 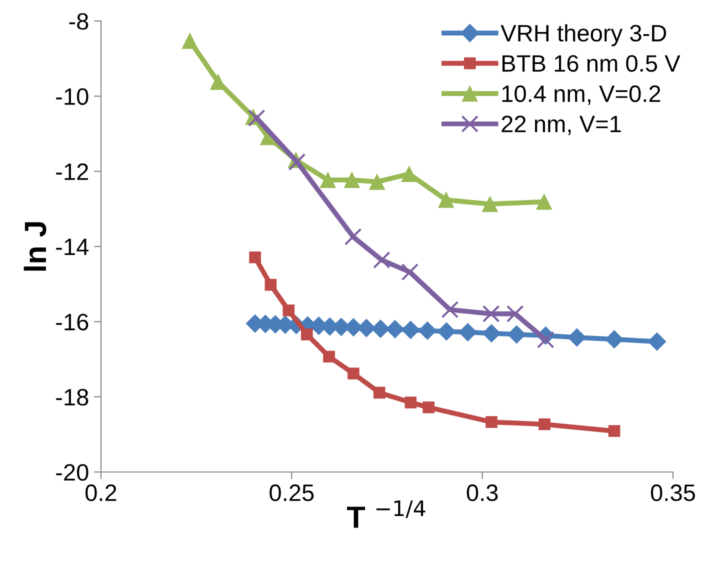 I want to click on x-tick-label: 0.25, so click(x=292, y=493).